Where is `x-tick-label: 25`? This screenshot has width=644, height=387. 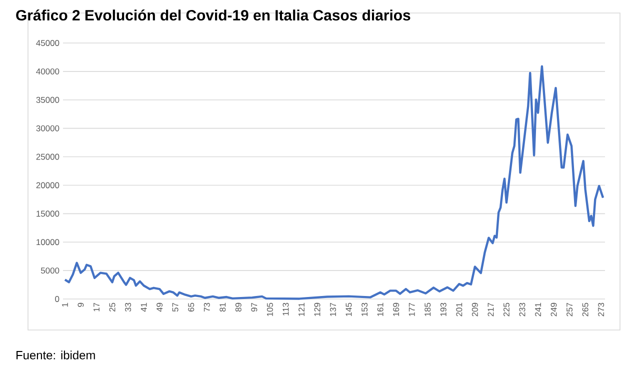 x-tick-label: 25 is located at coordinates (112, 307).